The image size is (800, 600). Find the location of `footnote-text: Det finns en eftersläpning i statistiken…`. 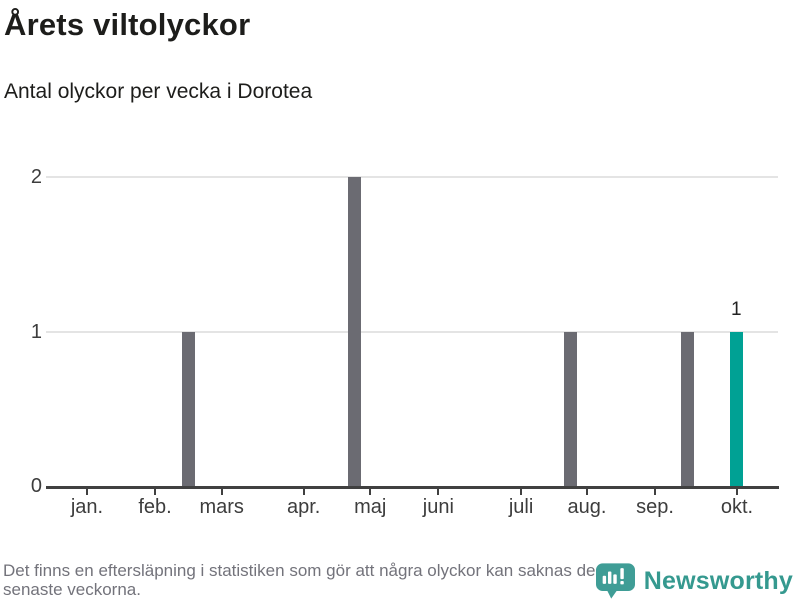

footnote-text: Det finns en eftersläpning i statistiken… is located at coordinates (299, 580).